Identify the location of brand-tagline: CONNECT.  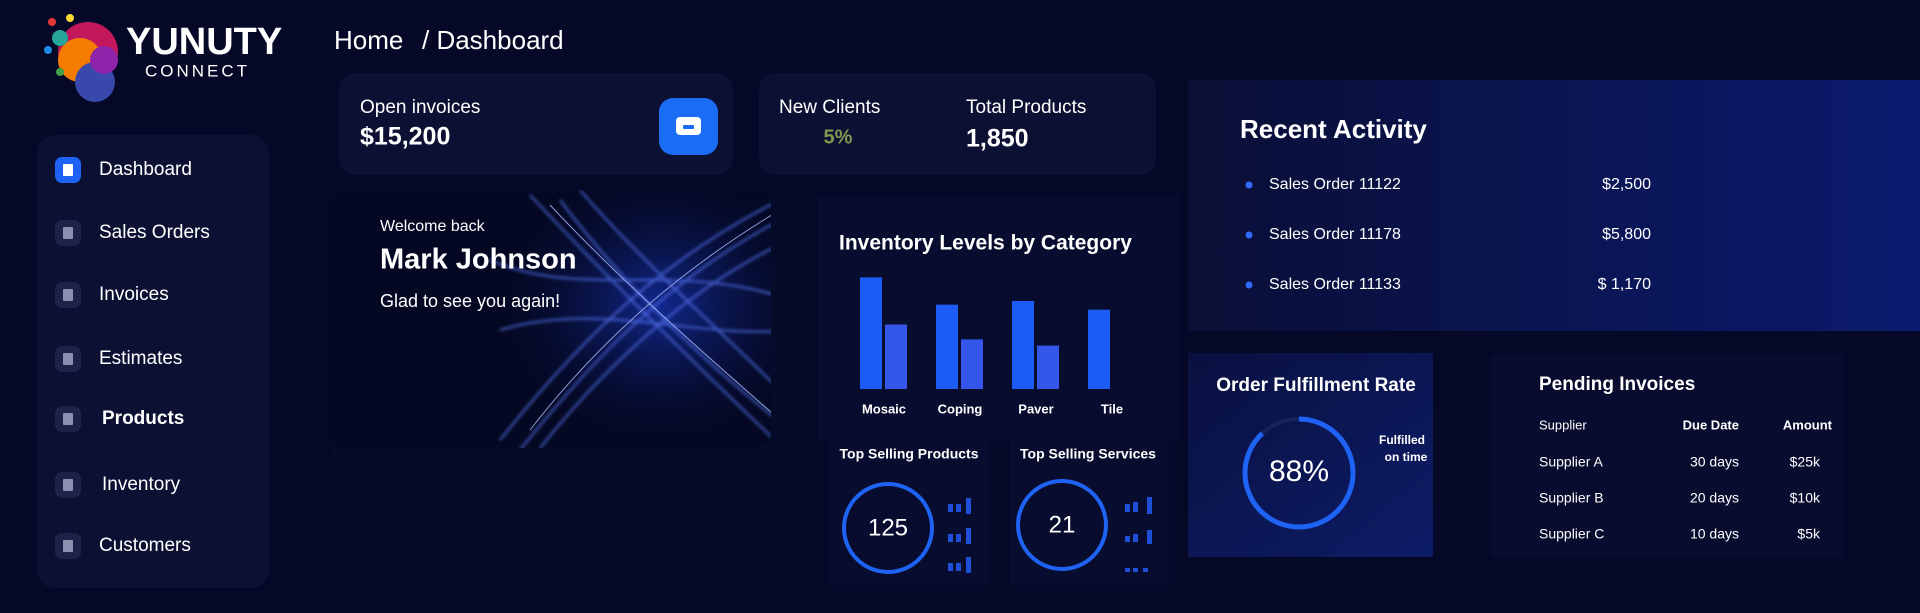
(197, 70).